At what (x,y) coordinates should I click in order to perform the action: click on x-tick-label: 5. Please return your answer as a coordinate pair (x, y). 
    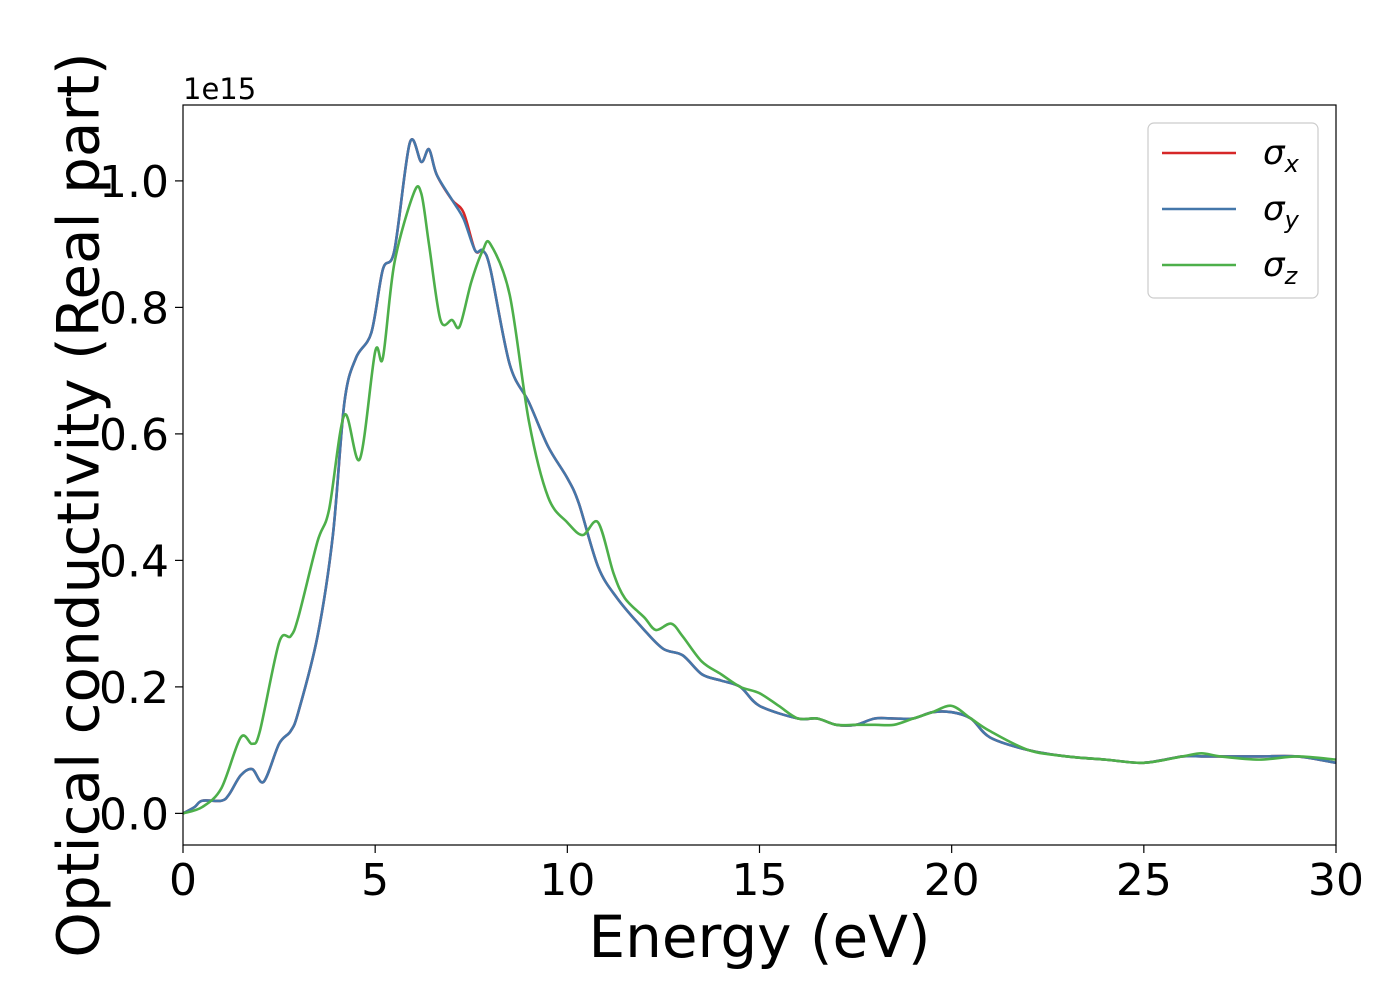
    Looking at the image, I should click on (375, 880).